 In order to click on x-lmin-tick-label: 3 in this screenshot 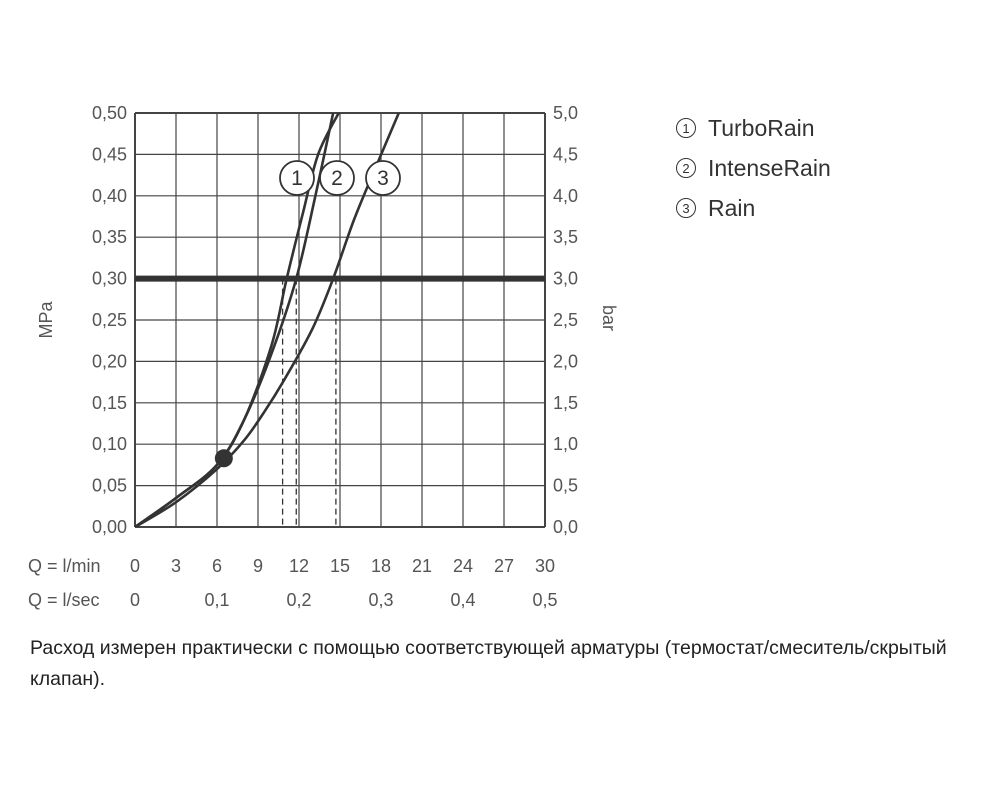, I will do `click(176, 566)`.